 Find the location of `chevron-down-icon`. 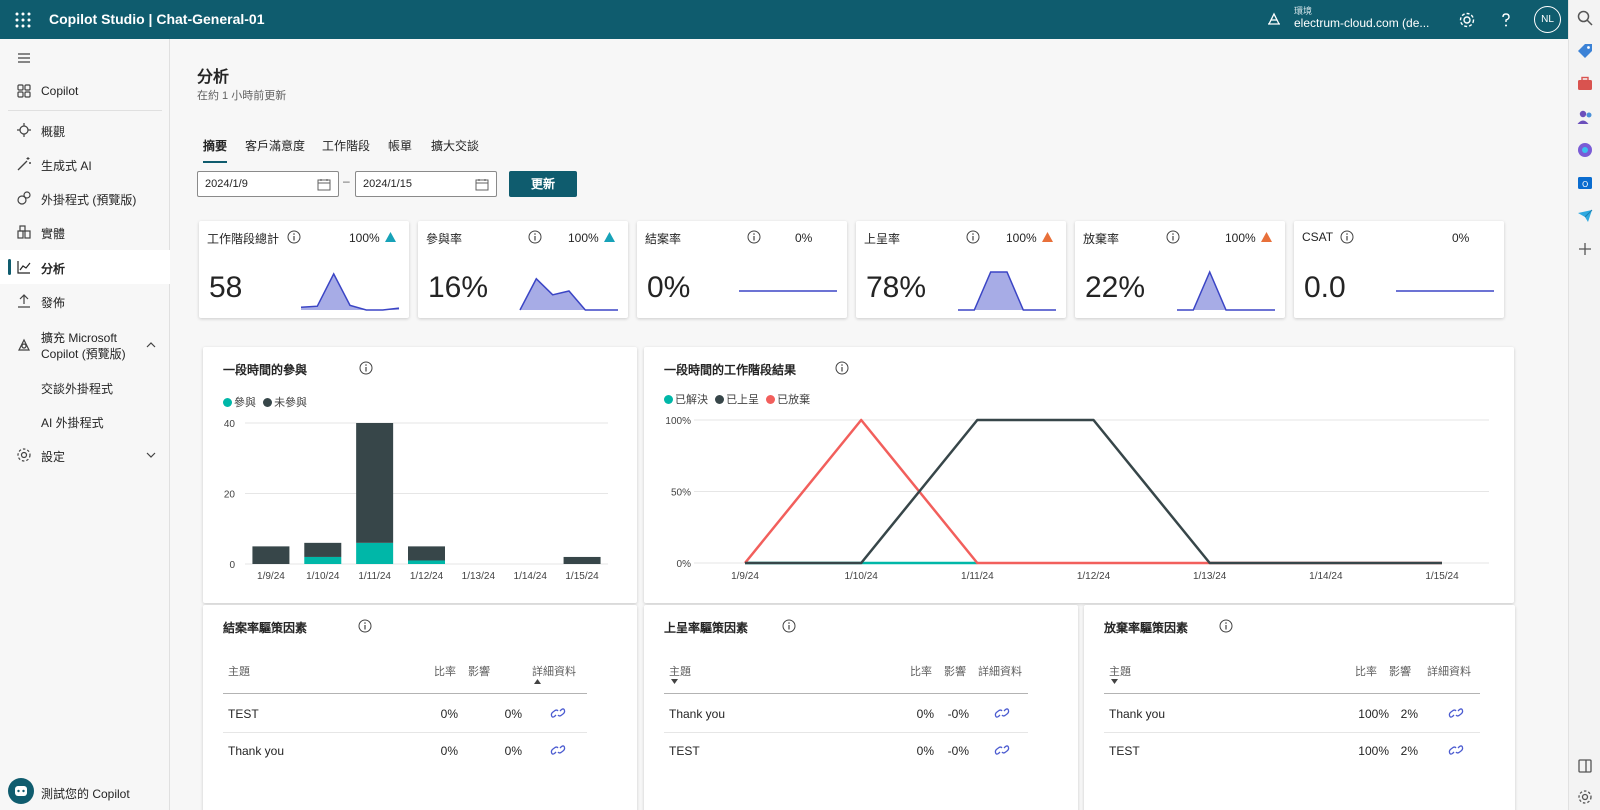

chevron-down-icon is located at coordinates (151, 455).